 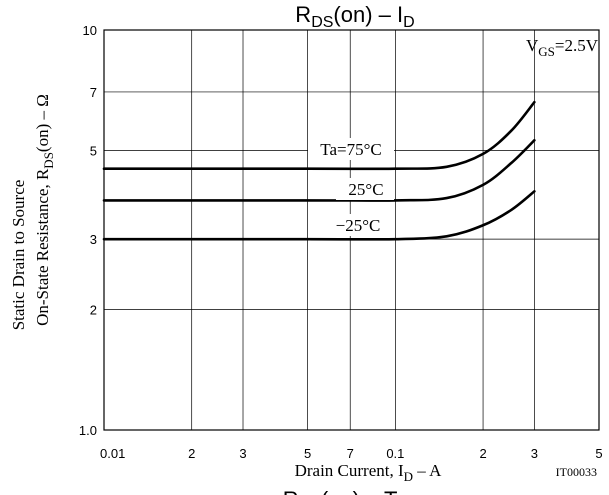 What do you see at coordinates (345, 491) in the screenshot?
I see `next-chart-title-cut: RDS(on) – Ta` at bounding box center [345, 491].